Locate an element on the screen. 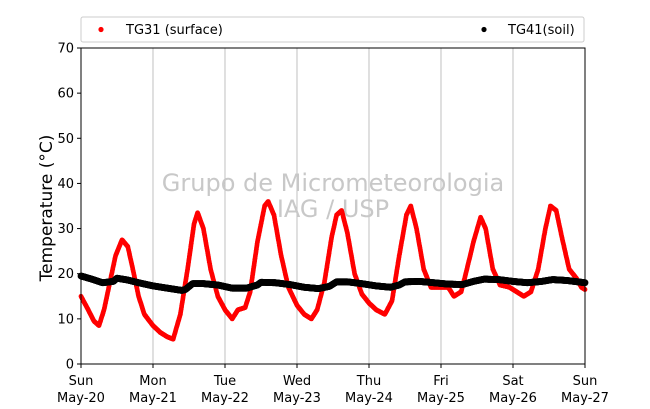  legend: TG31 (surface) TG41(soil) is located at coordinates (332, 29).